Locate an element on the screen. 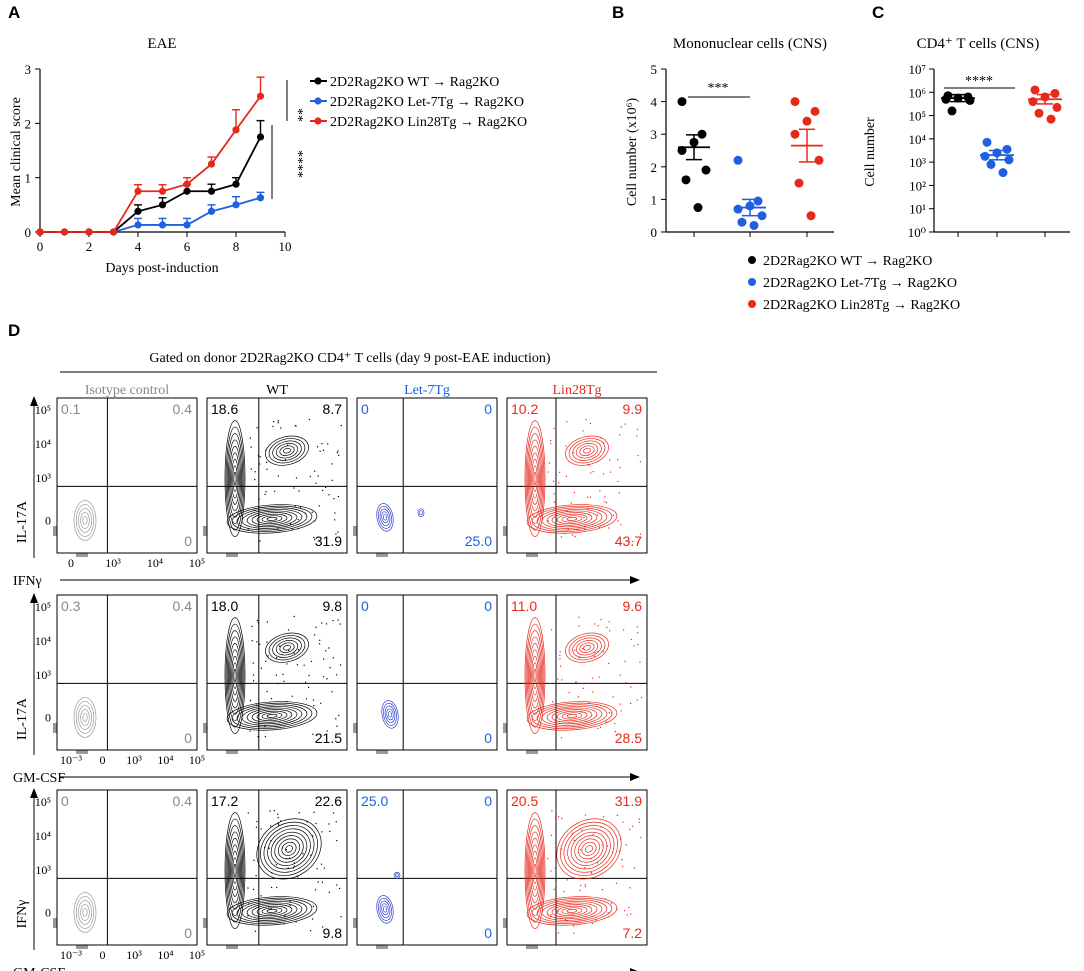 Image resolution: width=1084 pixels, height=971 pixels. quadrant-lr-value: 9.8 is located at coordinates (333, 933).